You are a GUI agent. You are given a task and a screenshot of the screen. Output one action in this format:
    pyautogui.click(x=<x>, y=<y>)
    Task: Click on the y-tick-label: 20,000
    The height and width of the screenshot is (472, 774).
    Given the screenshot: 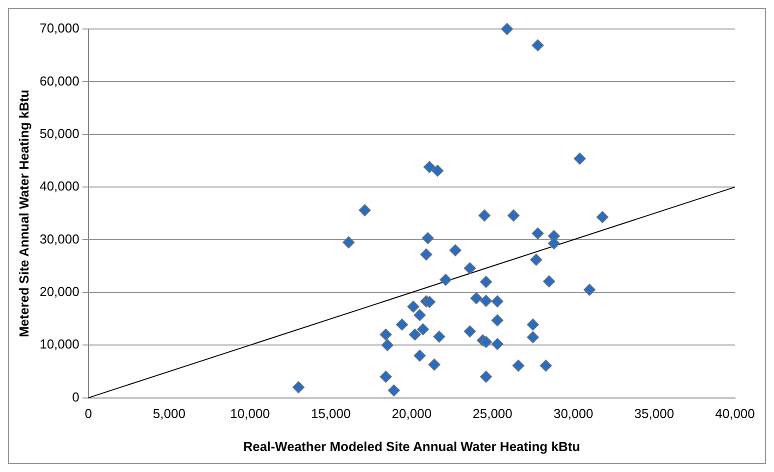 What is the action you would take?
    pyautogui.click(x=60, y=292)
    